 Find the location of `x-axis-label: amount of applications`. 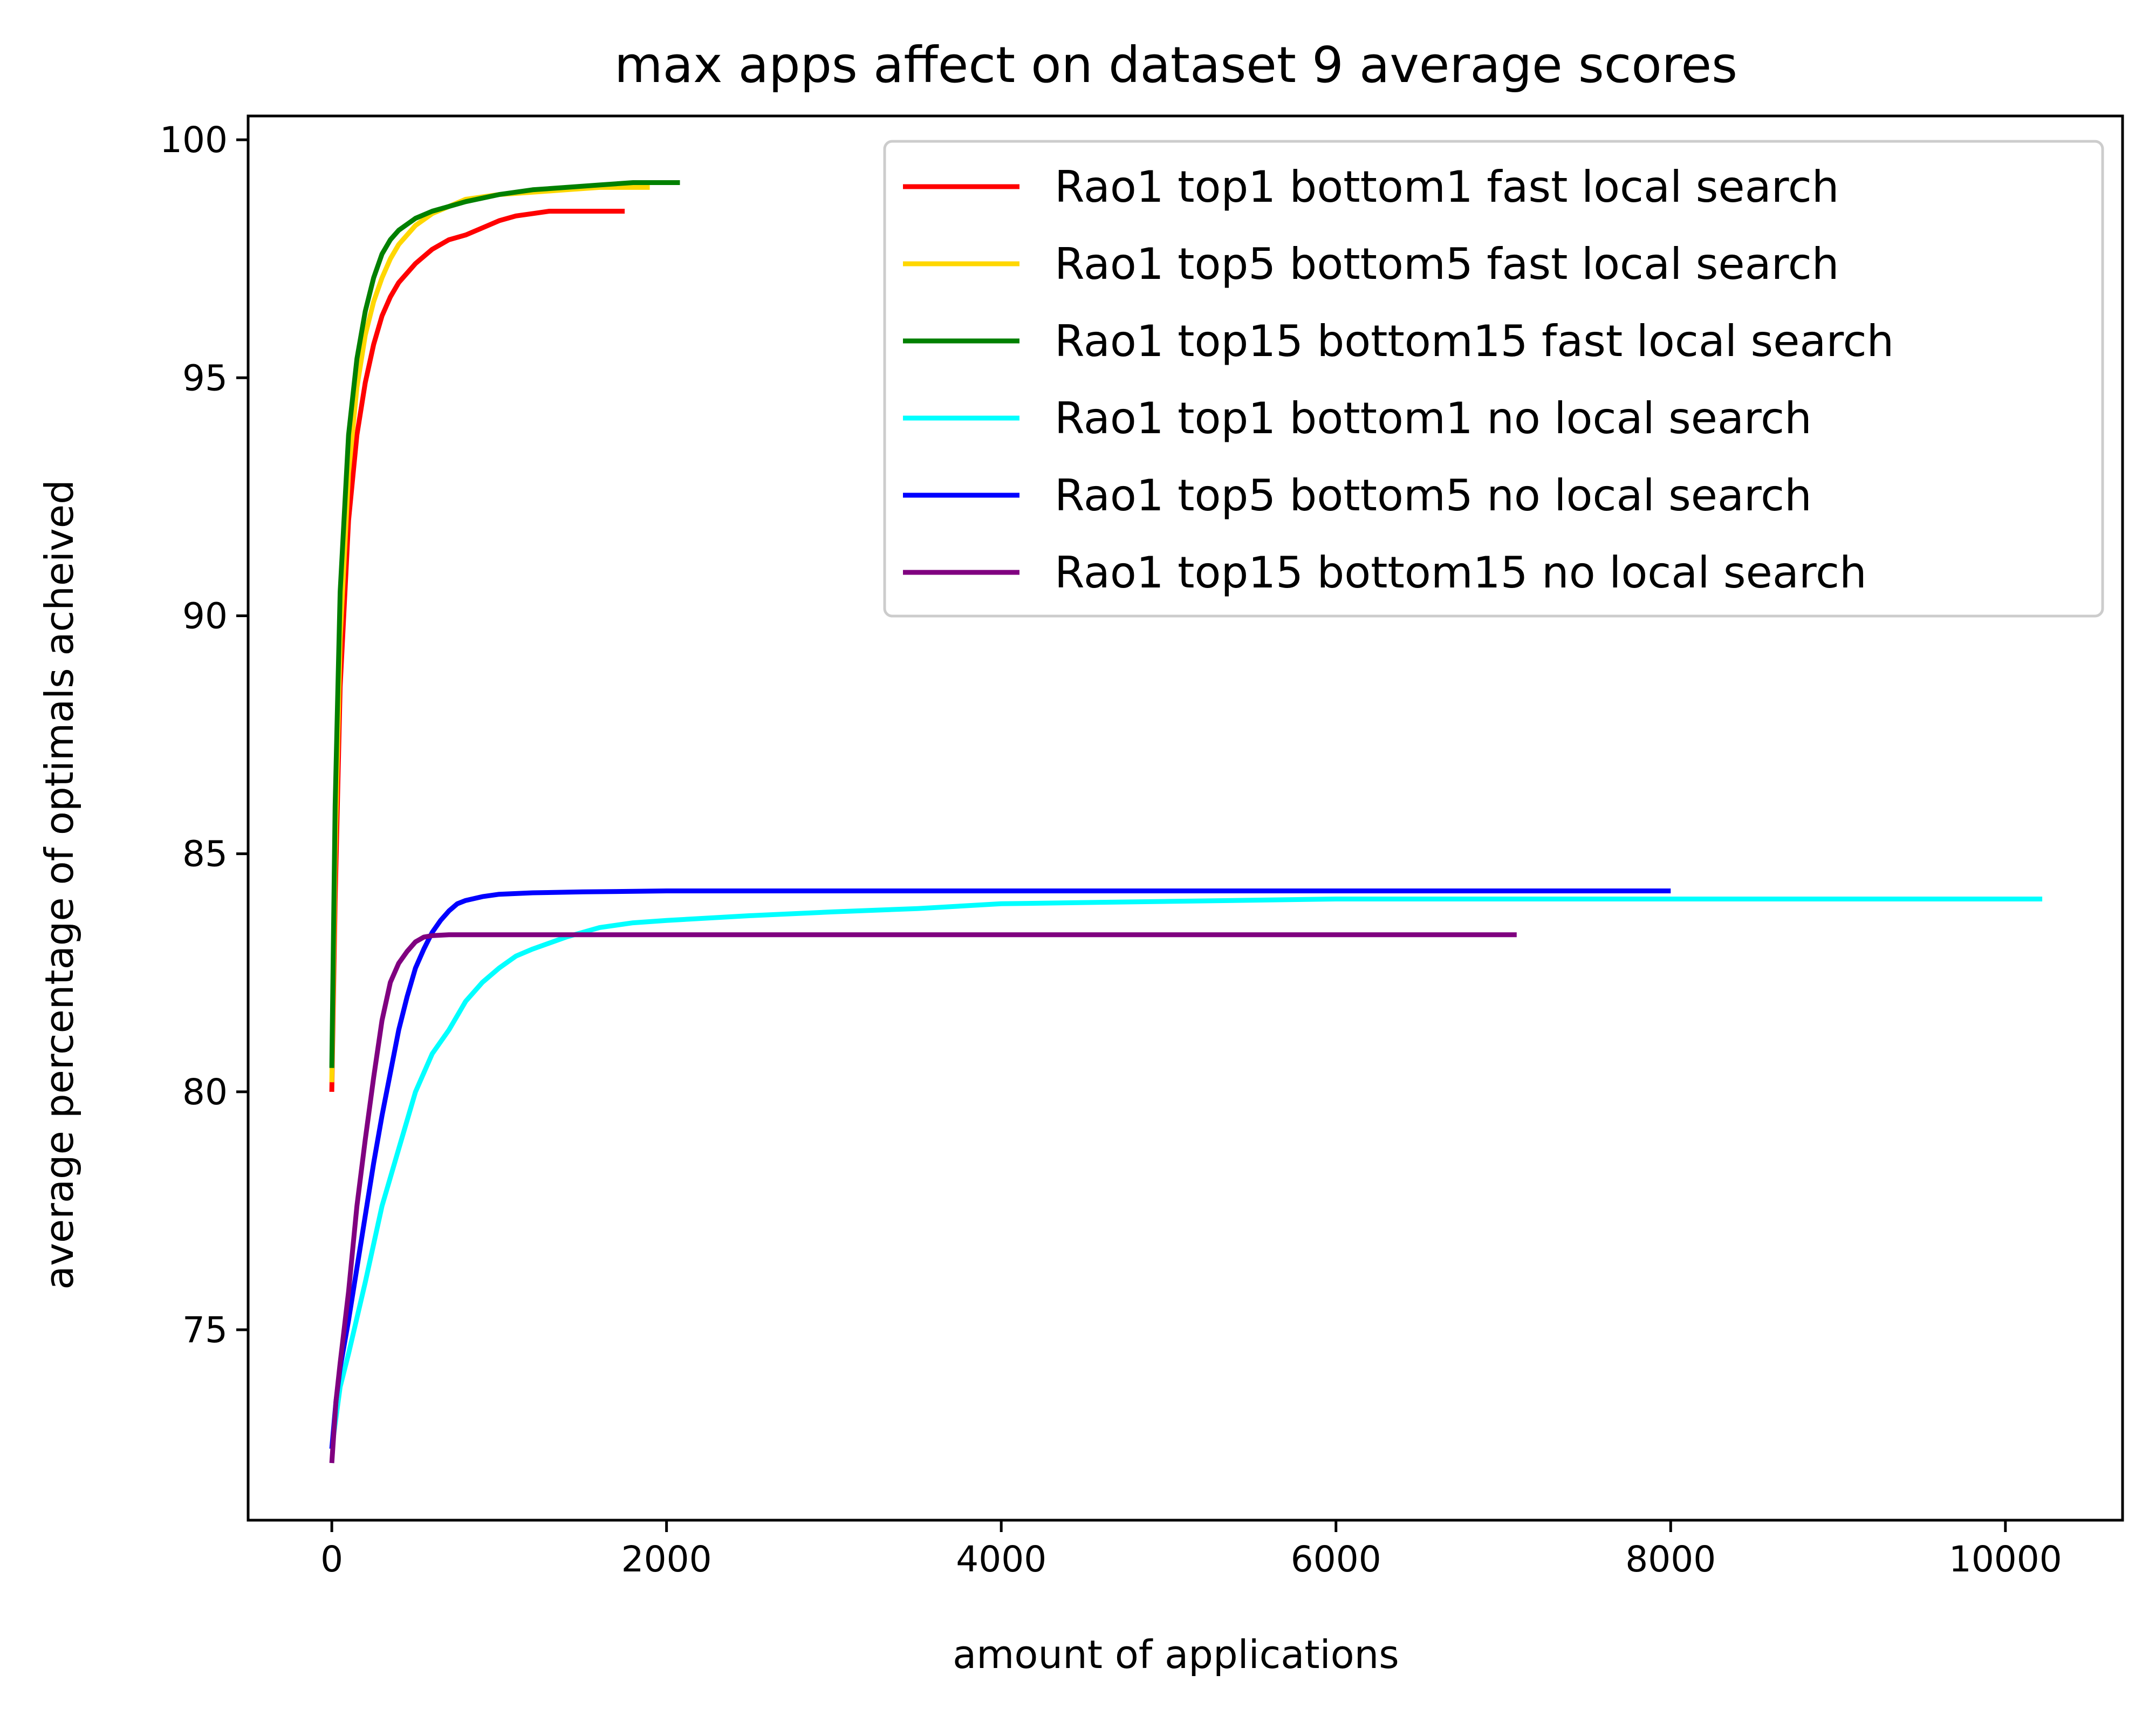

x-axis-label: amount of applications is located at coordinates (1176, 1654).